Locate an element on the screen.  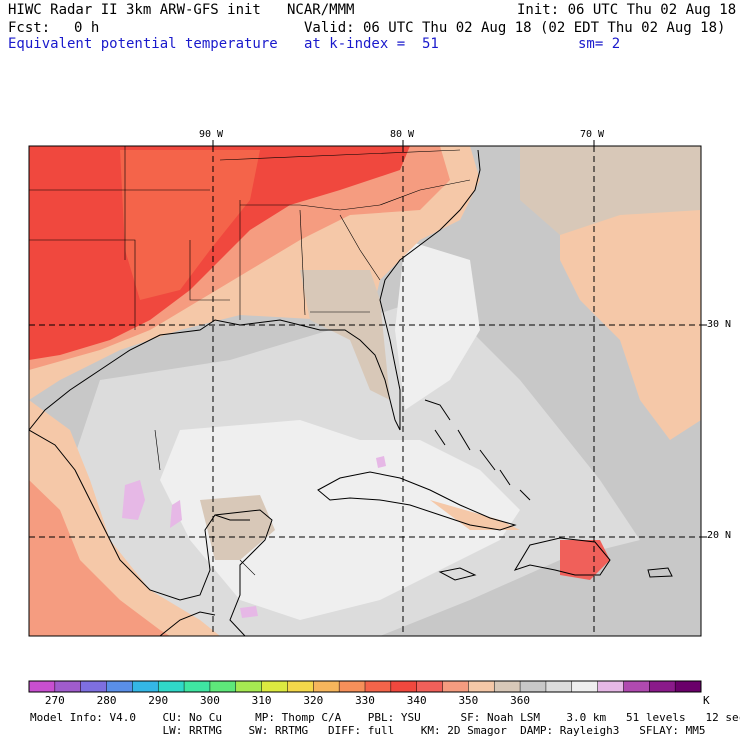
colorbar-label: 350 is located at coordinates (468, 700).